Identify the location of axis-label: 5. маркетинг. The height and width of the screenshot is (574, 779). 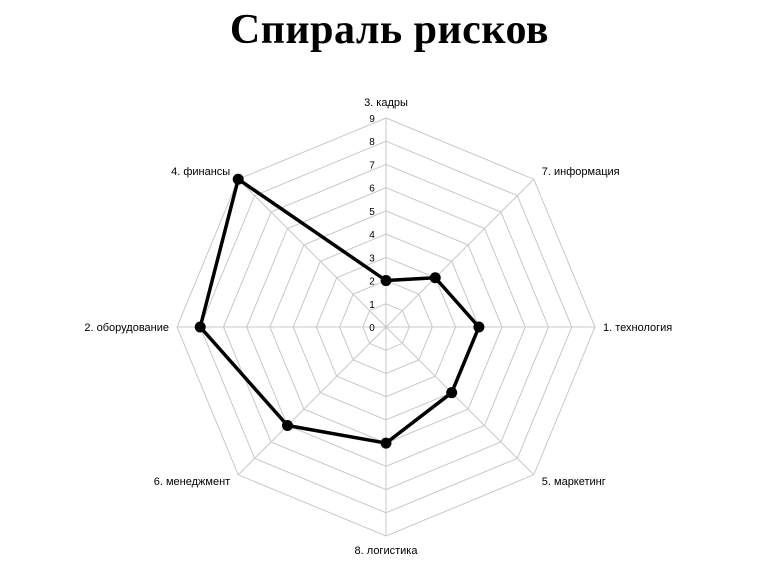
(574, 482).